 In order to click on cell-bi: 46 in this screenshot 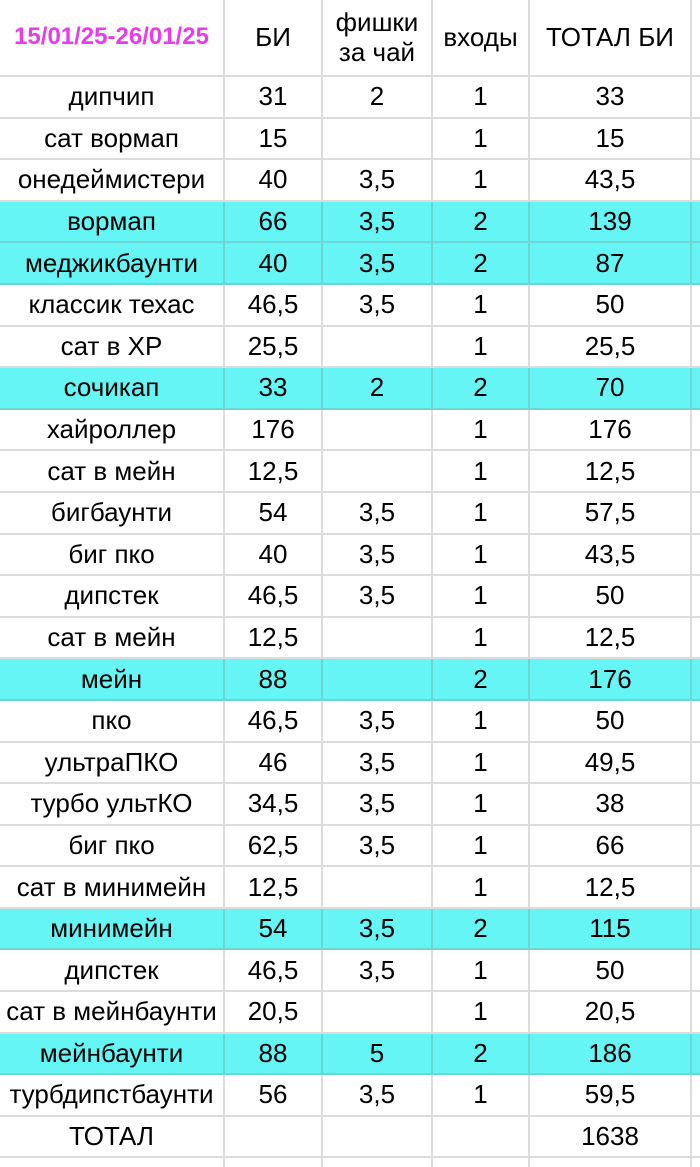, I will do `click(274, 763)`.